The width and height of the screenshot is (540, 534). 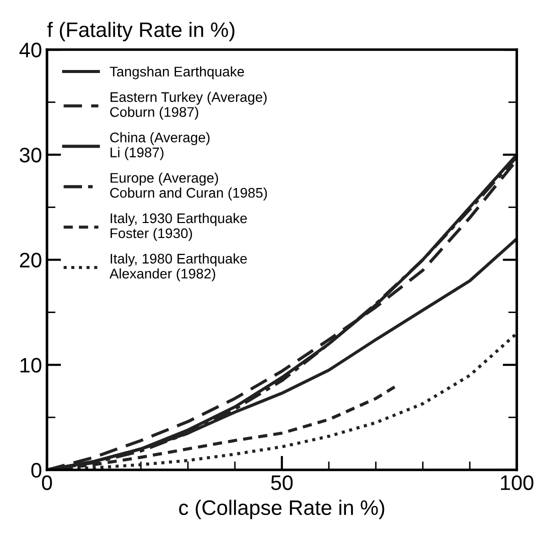 What do you see at coordinates (160, 146) in the screenshot?
I see `legend-label: China (Average) Li (1987)` at bounding box center [160, 146].